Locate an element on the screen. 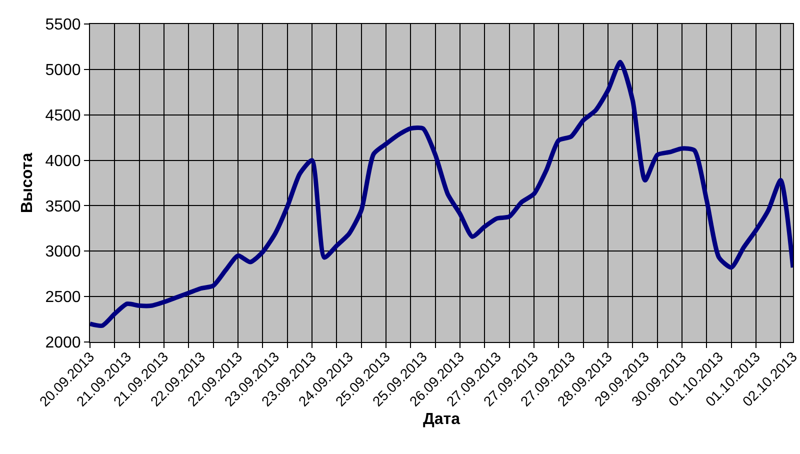 The height and width of the screenshot is (454, 800). x-axis-title: Дата is located at coordinates (441, 419).